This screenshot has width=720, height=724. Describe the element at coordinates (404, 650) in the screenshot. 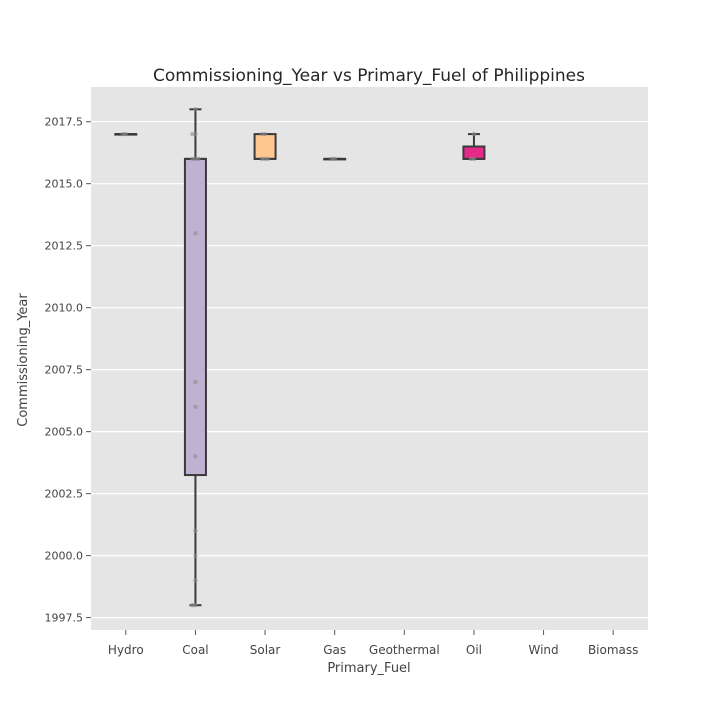

I see `x-tick-label: Geothermal` at that location.